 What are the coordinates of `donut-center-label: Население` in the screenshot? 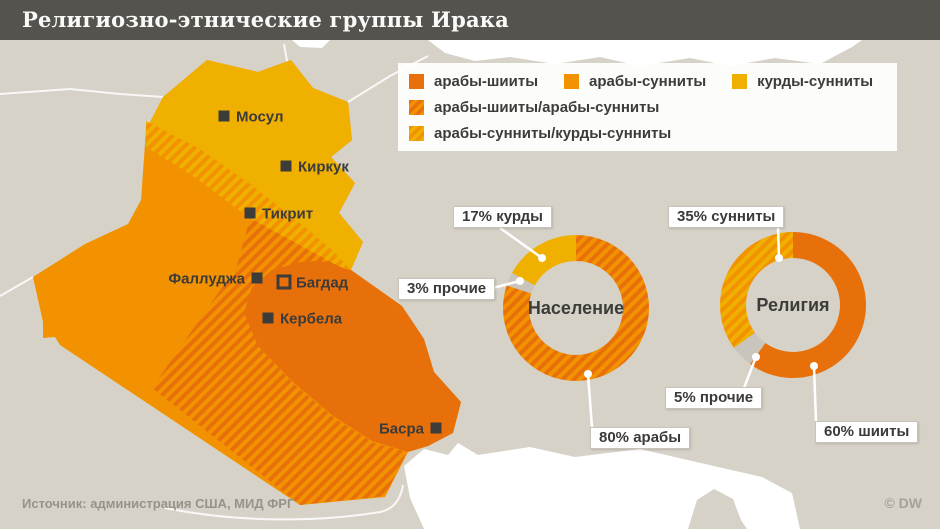 It's located at (576, 308).